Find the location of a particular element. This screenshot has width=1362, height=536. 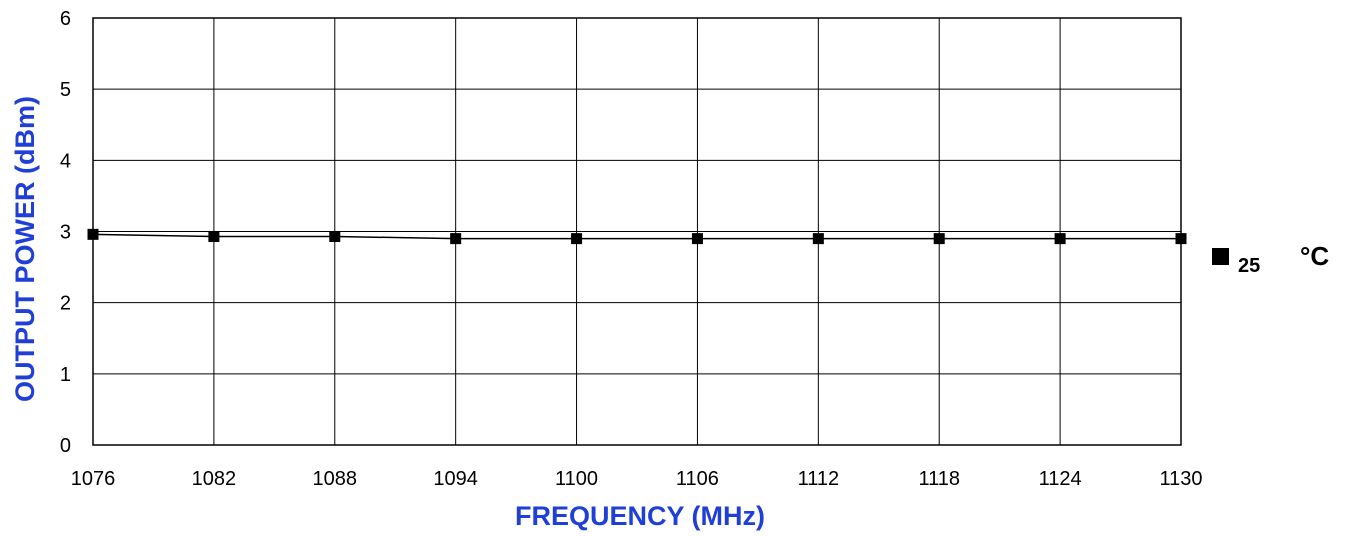

x-tick-label: 1106 is located at coordinates (697, 479).